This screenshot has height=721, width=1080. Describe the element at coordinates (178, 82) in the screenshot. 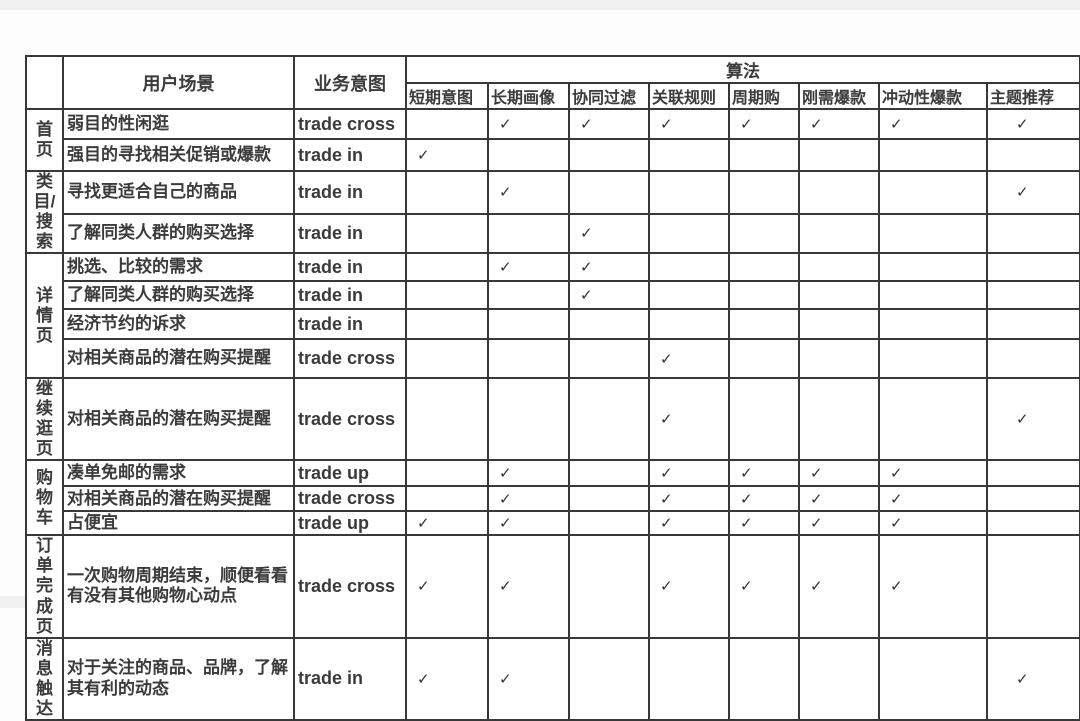

I see `header-user-scenario: 用户场景` at that location.